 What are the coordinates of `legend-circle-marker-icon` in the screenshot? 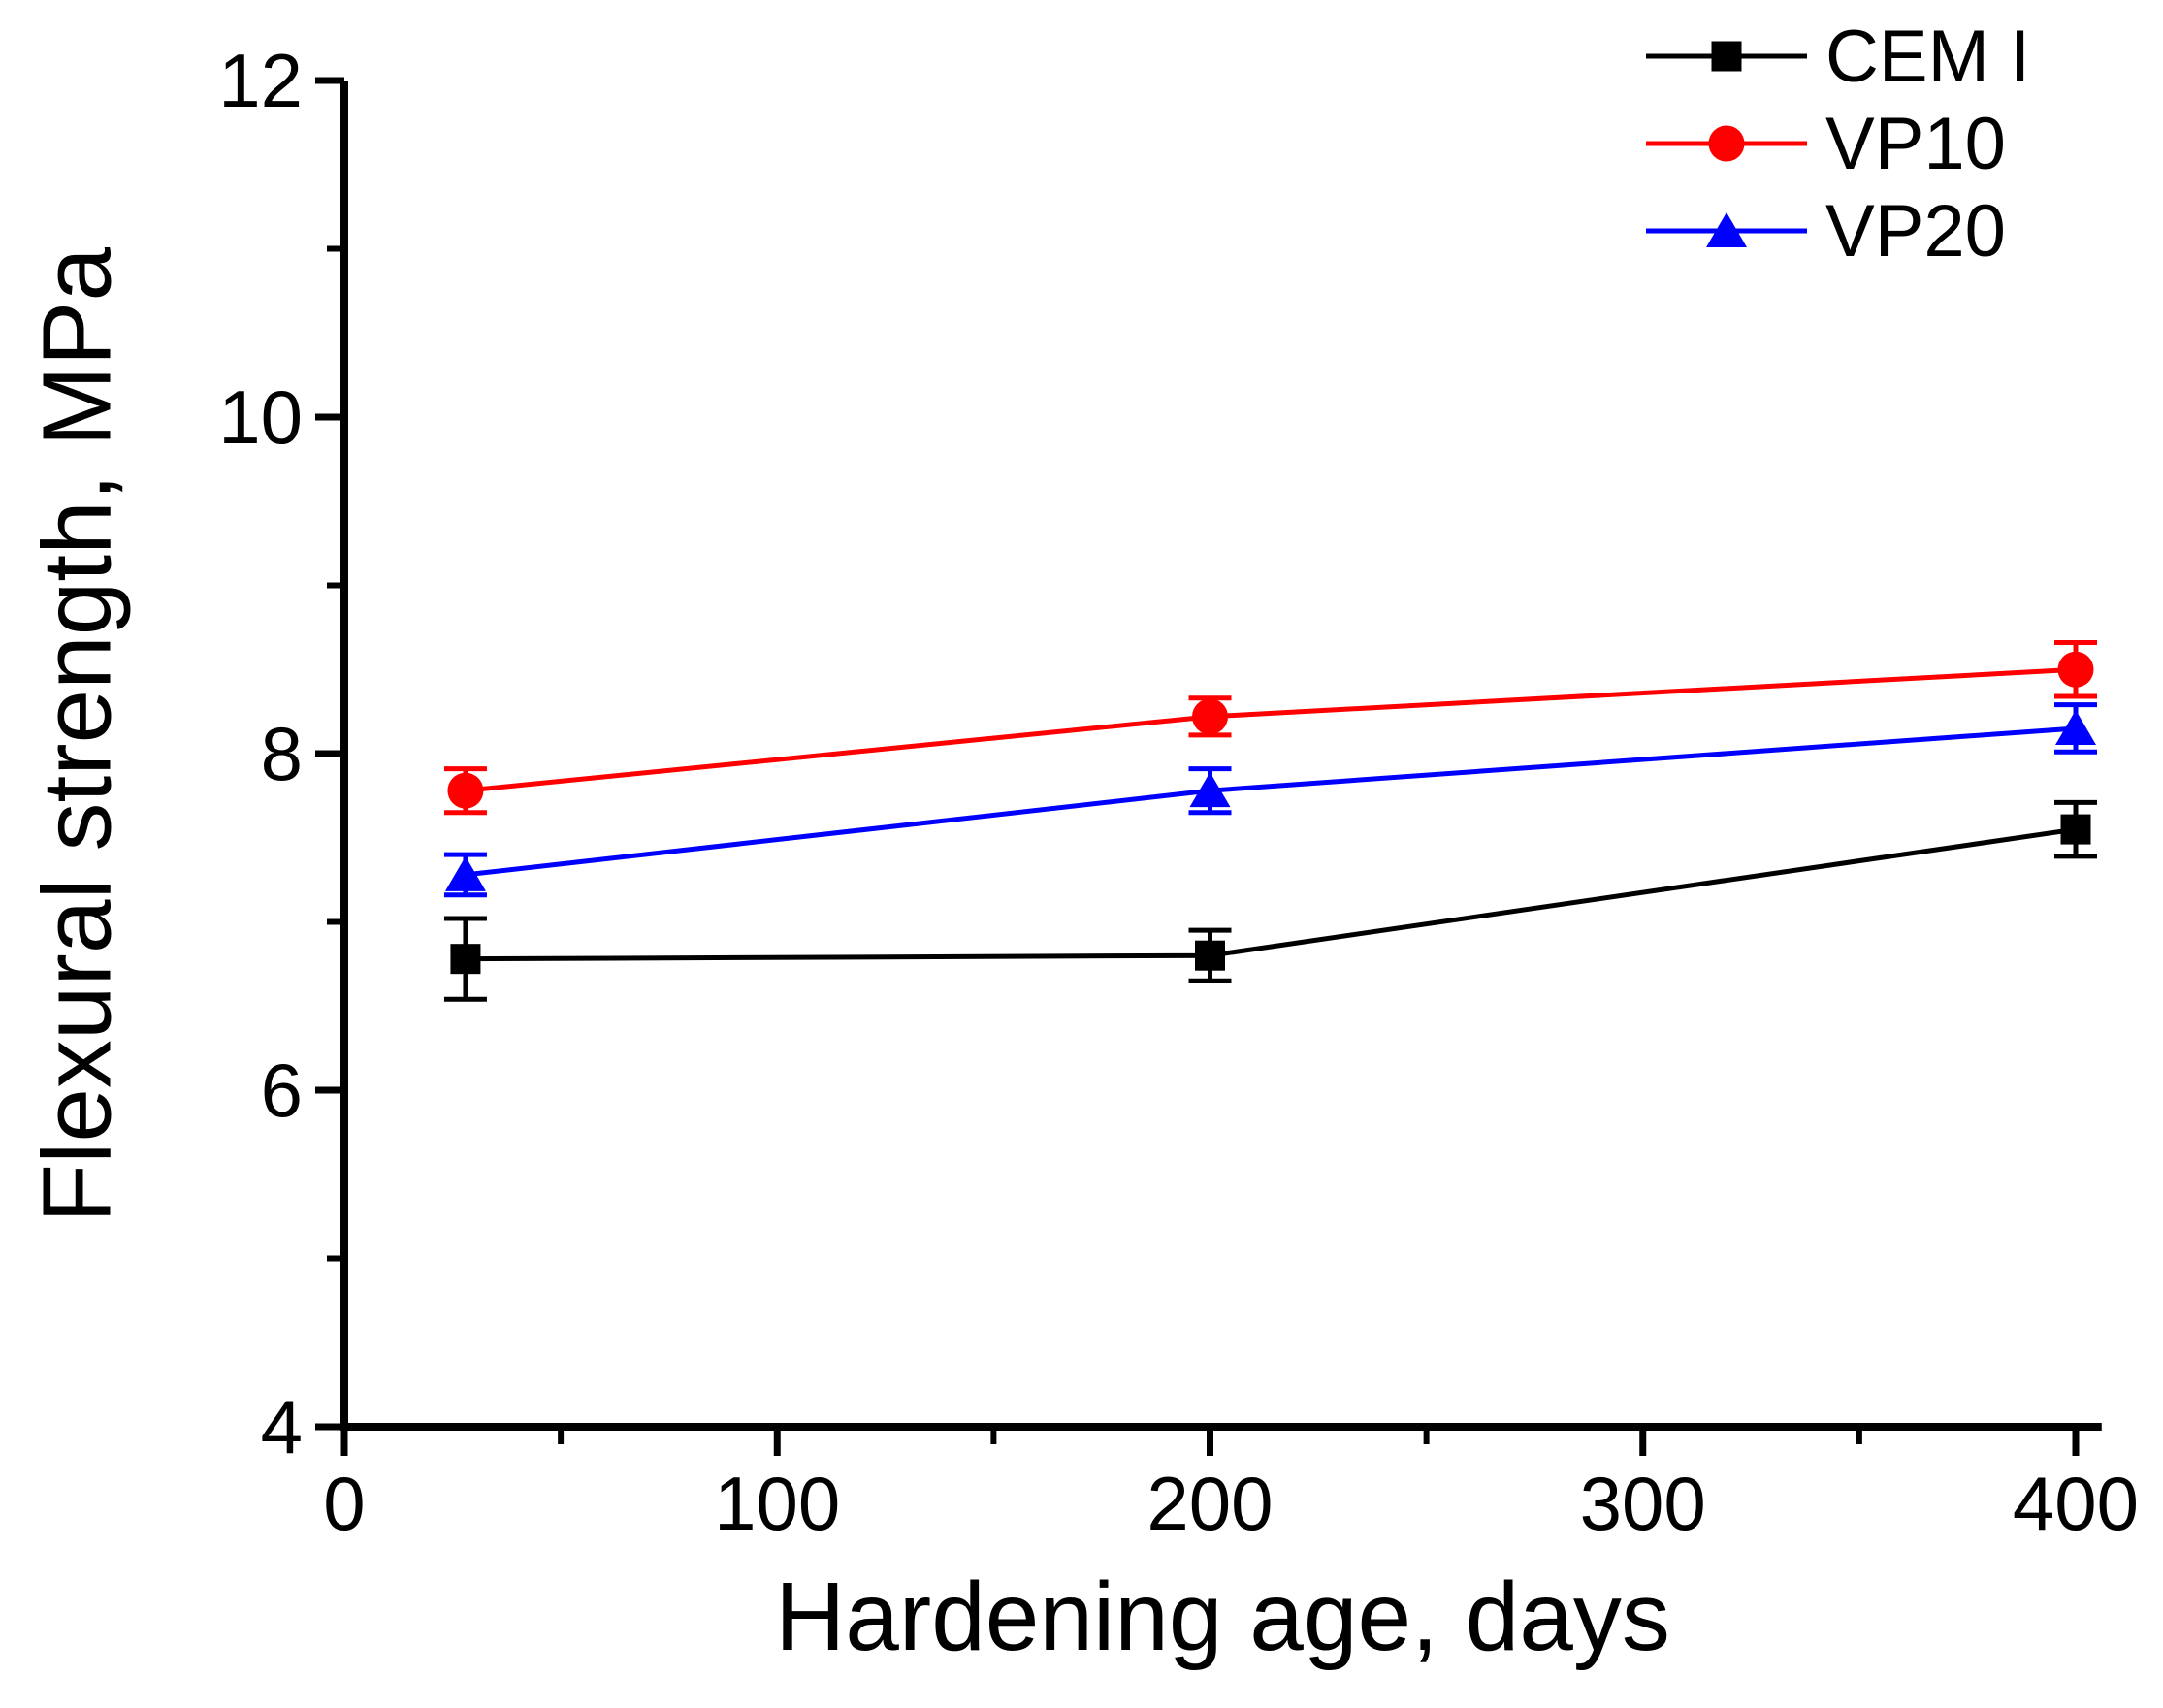 It's located at (1727, 143).